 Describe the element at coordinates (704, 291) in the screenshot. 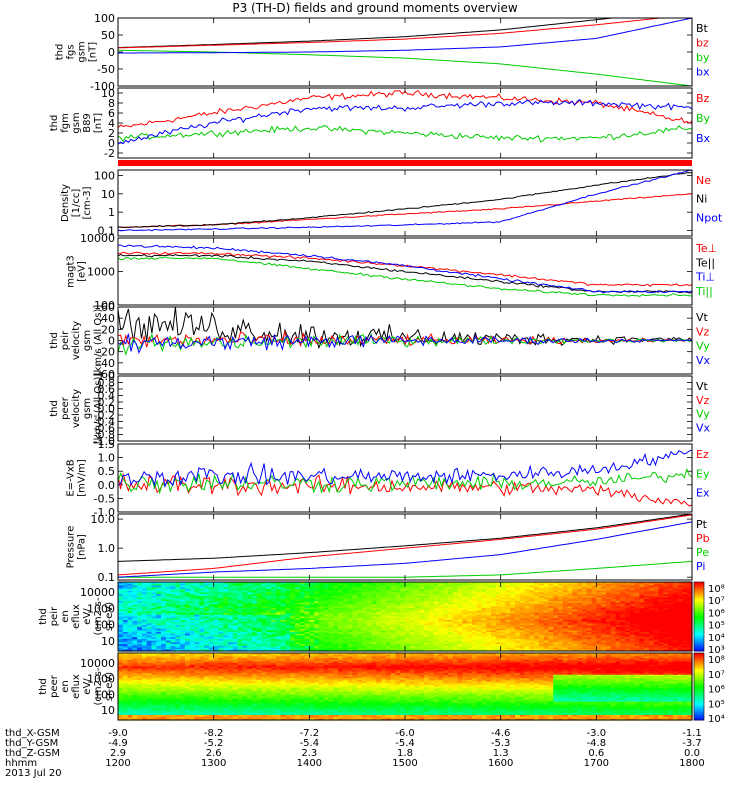

I see `legend-temp-item: Ti||` at that location.